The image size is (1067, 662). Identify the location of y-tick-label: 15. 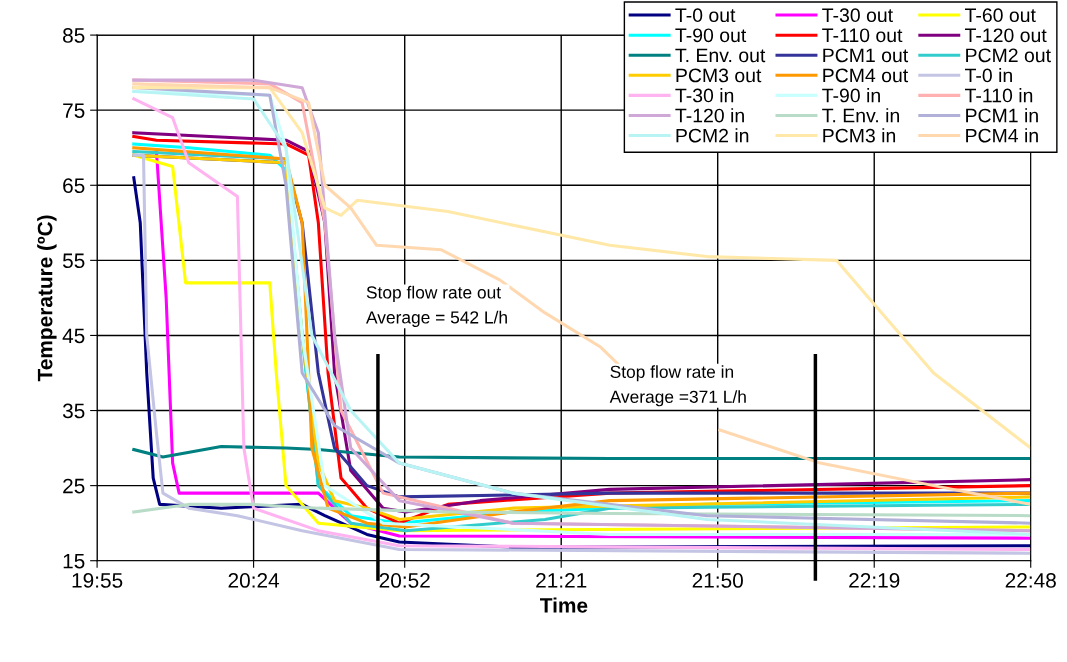
(74, 561).